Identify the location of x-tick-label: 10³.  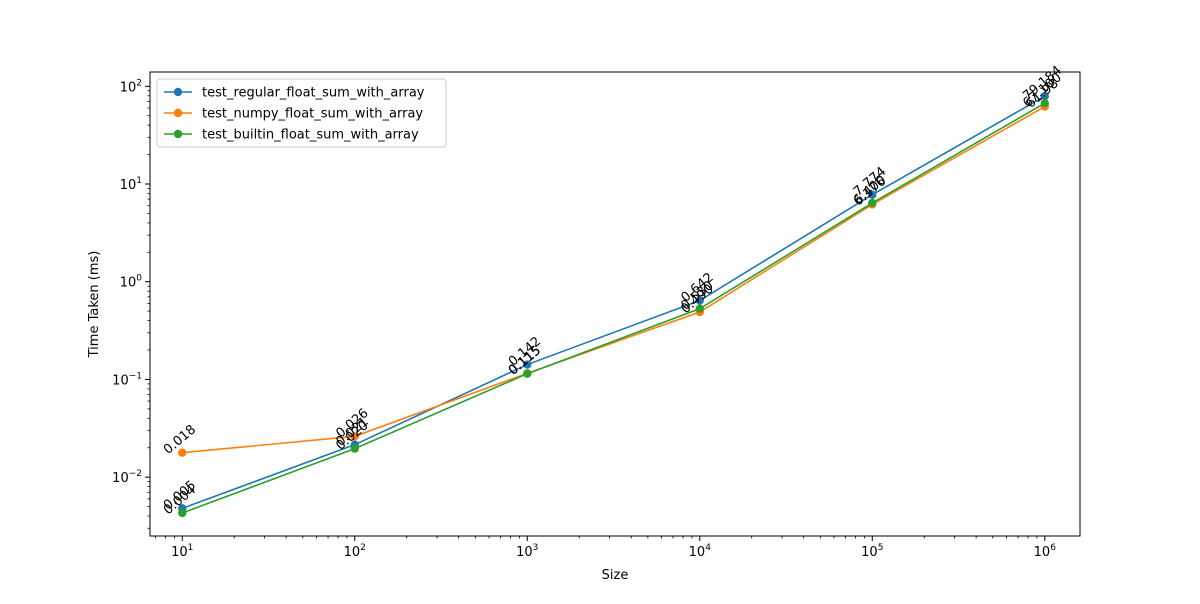
(527, 551).